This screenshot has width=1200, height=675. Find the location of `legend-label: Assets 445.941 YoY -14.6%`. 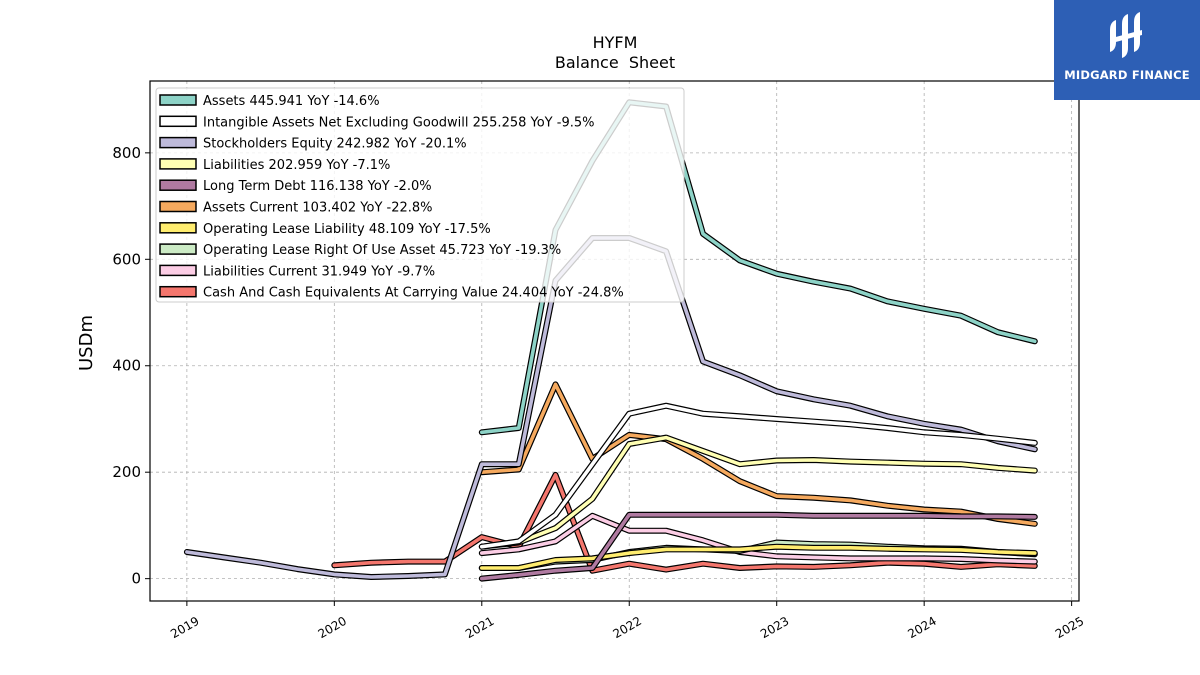

legend-label: Assets 445.941 YoY -14.6% is located at coordinates (291, 101).